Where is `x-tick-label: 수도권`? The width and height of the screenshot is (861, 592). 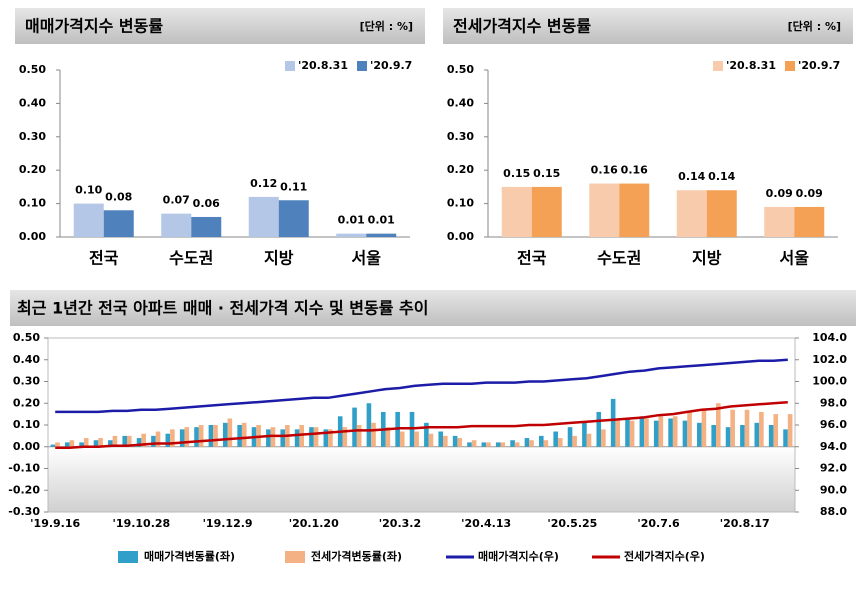
x-tick-label: 수도권 is located at coordinates (619, 258).